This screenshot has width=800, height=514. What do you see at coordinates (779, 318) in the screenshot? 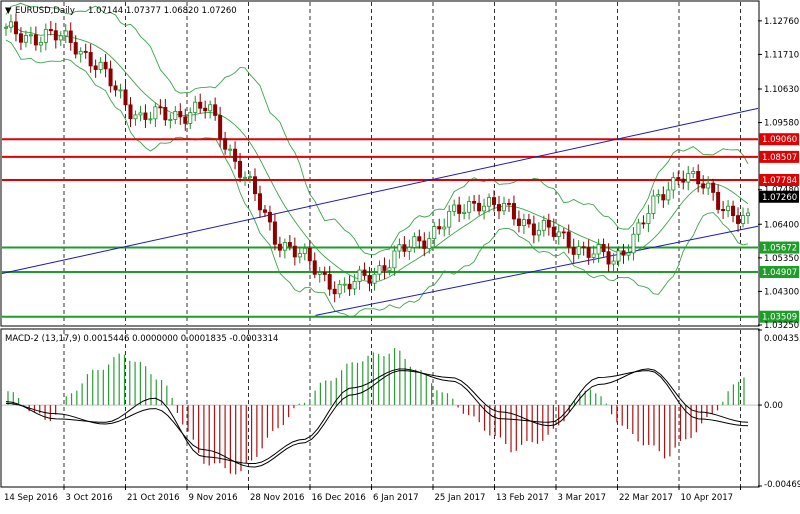
I see `level-label: 1.03509` at bounding box center [779, 318].